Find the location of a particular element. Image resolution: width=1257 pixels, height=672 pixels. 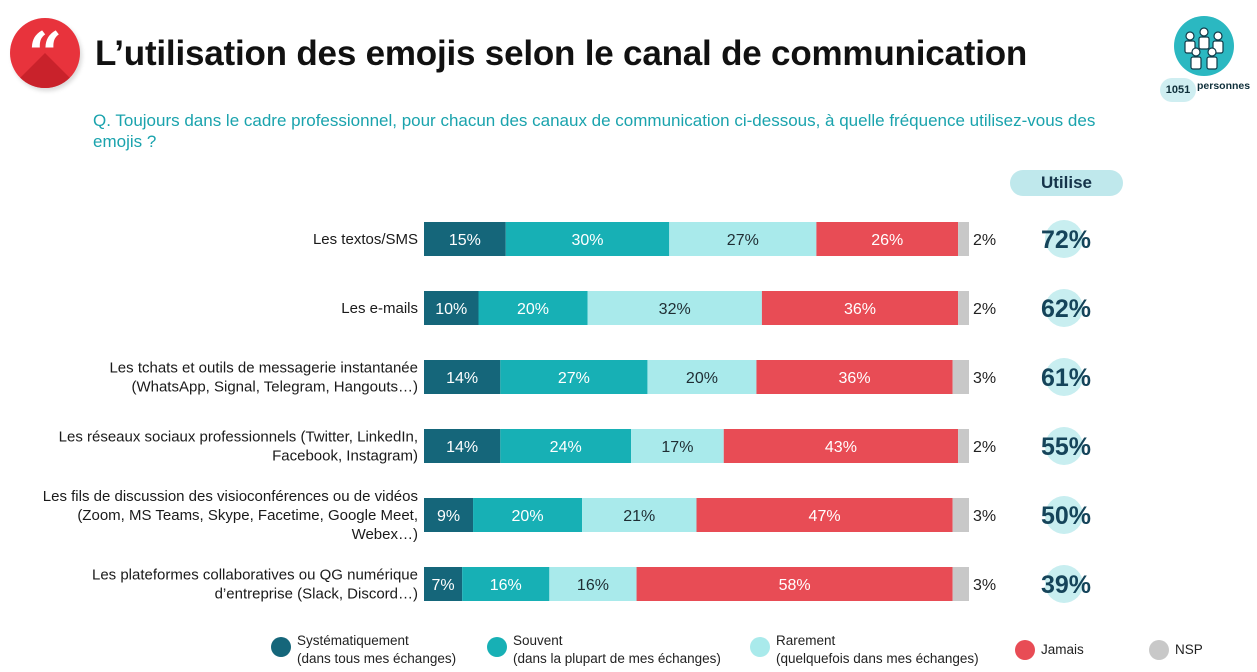

data-label-jamais: 26% is located at coordinates (887, 240).